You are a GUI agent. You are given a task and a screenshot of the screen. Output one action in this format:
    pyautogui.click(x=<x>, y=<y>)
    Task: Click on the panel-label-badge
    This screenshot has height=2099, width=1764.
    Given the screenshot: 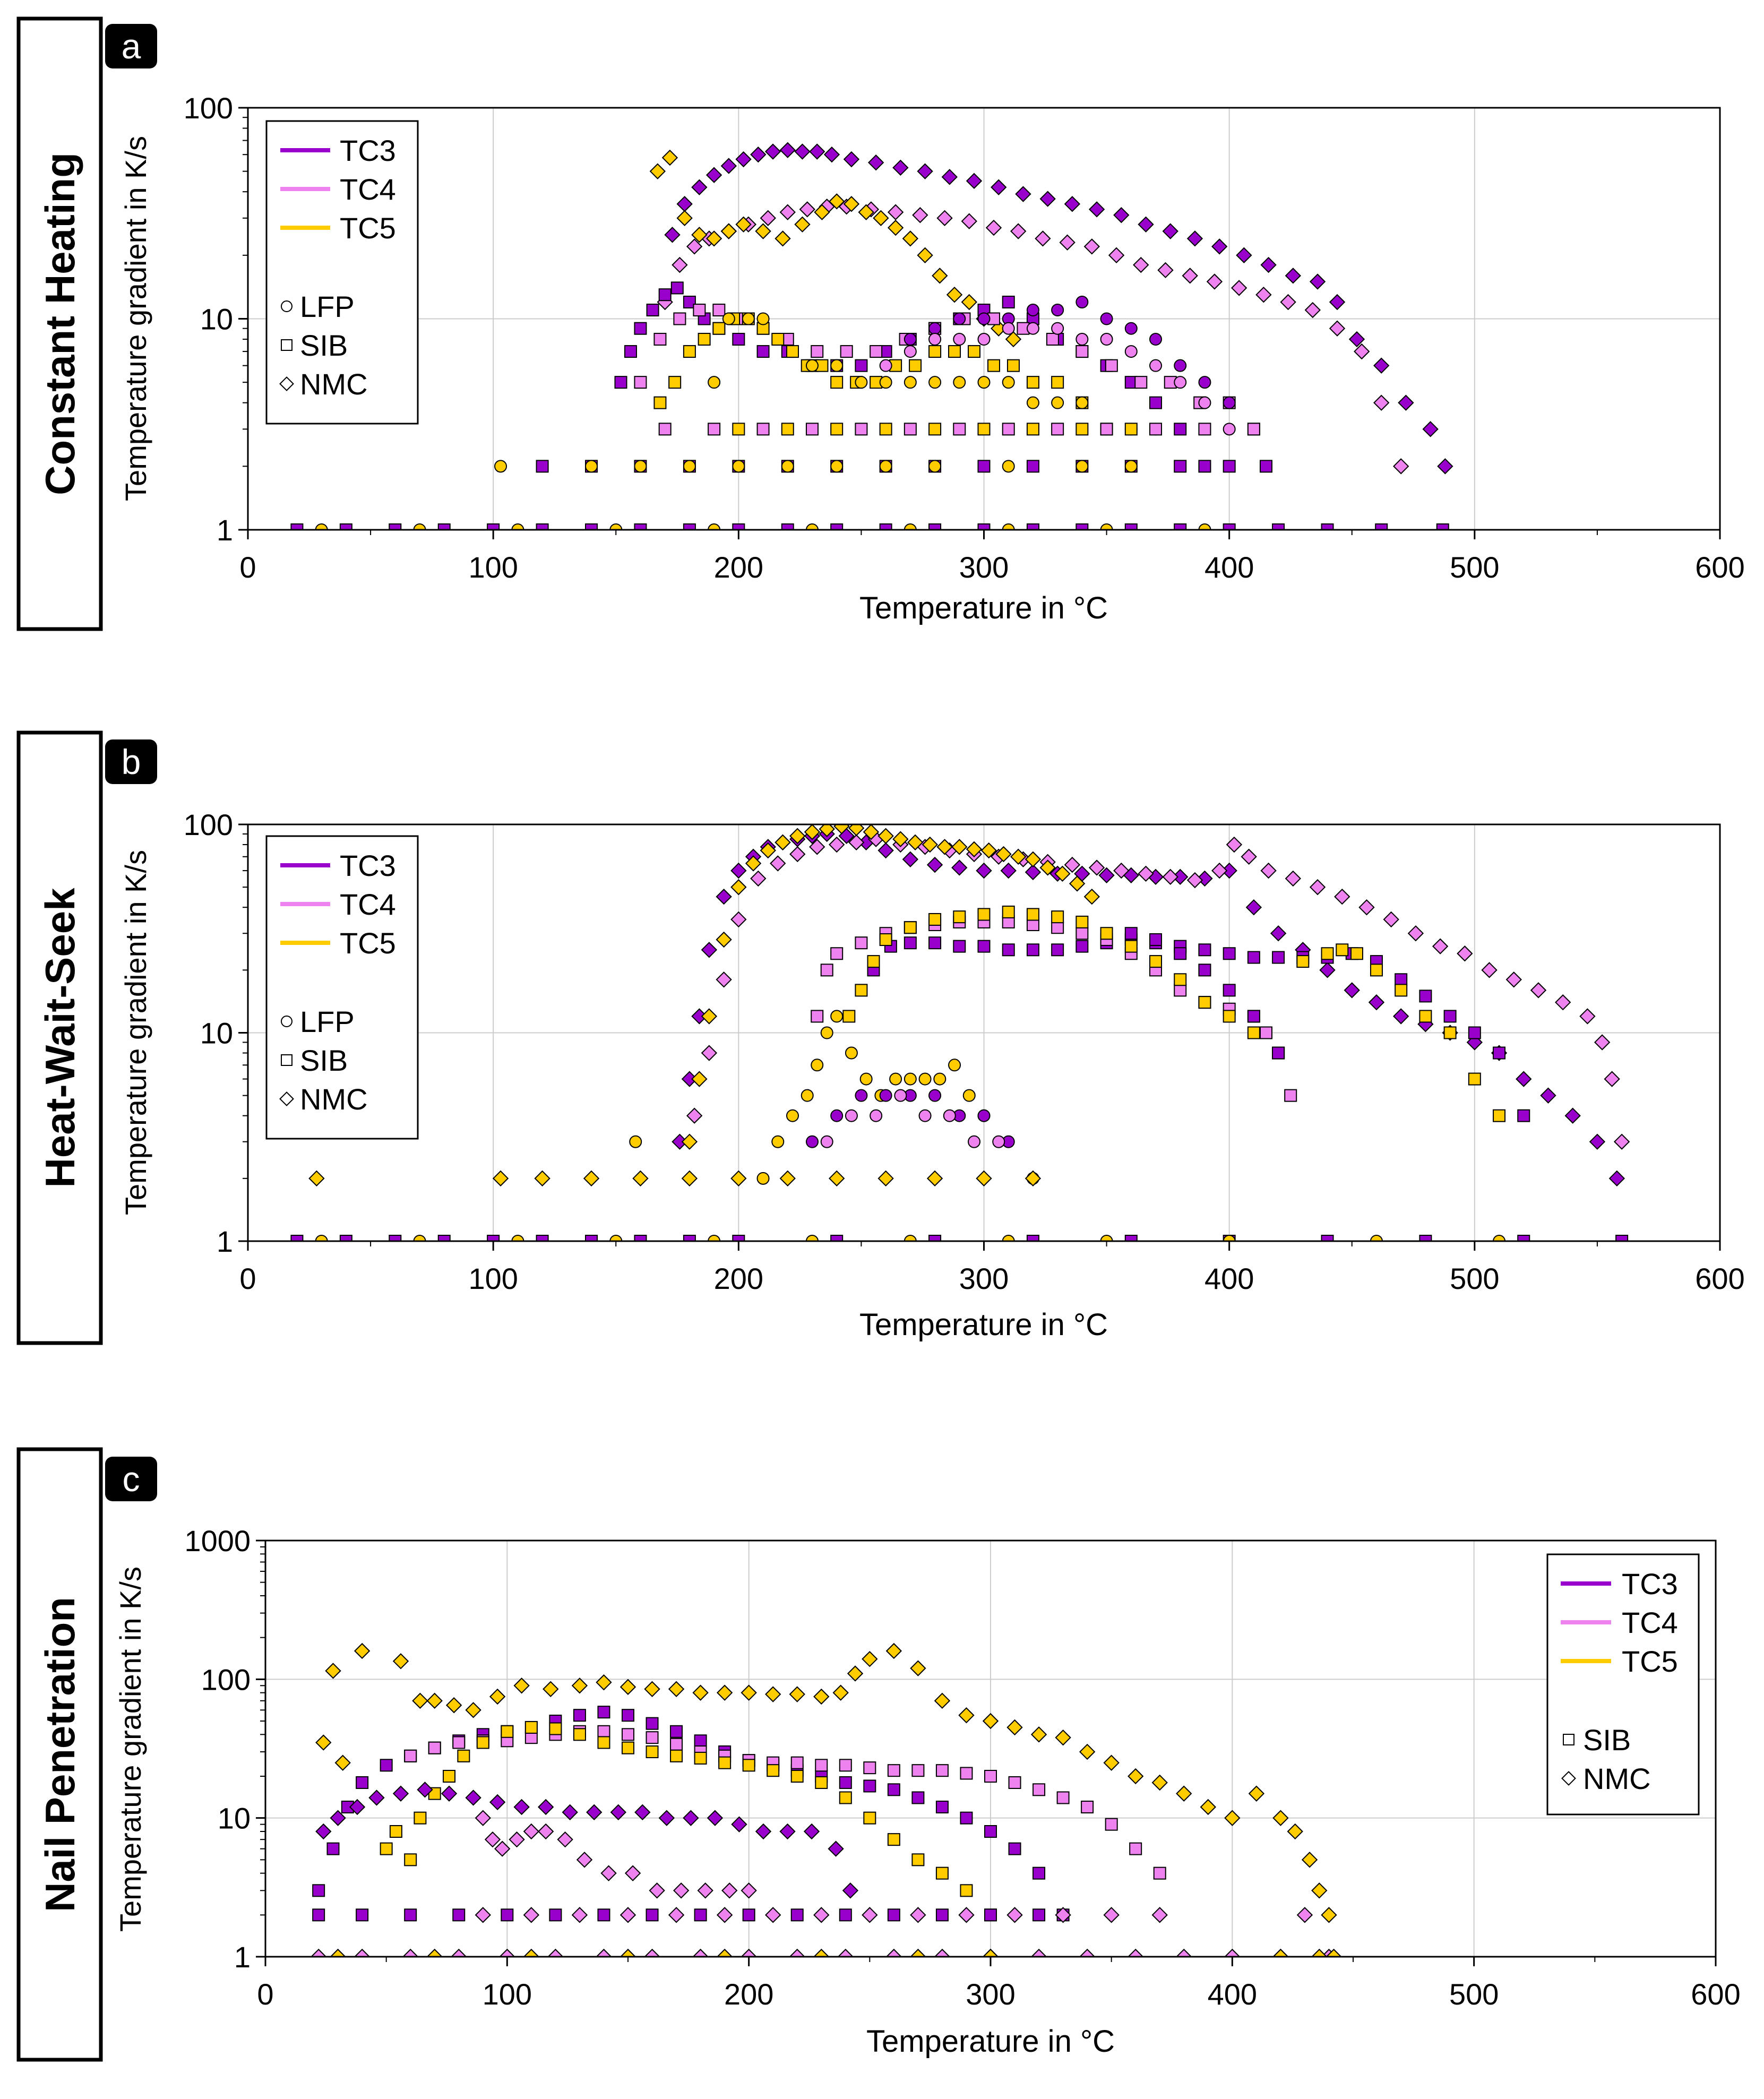 What is the action you would take?
    pyautogui.click(x=131, y=1479)
    